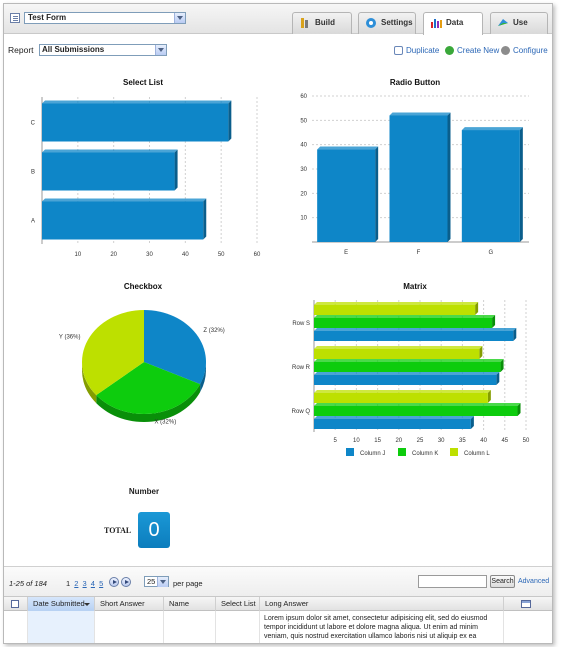 The image size is (561, 647). Describe the element at coordinates (190, 627) in the screenshot. I see `cell-name` at that location.